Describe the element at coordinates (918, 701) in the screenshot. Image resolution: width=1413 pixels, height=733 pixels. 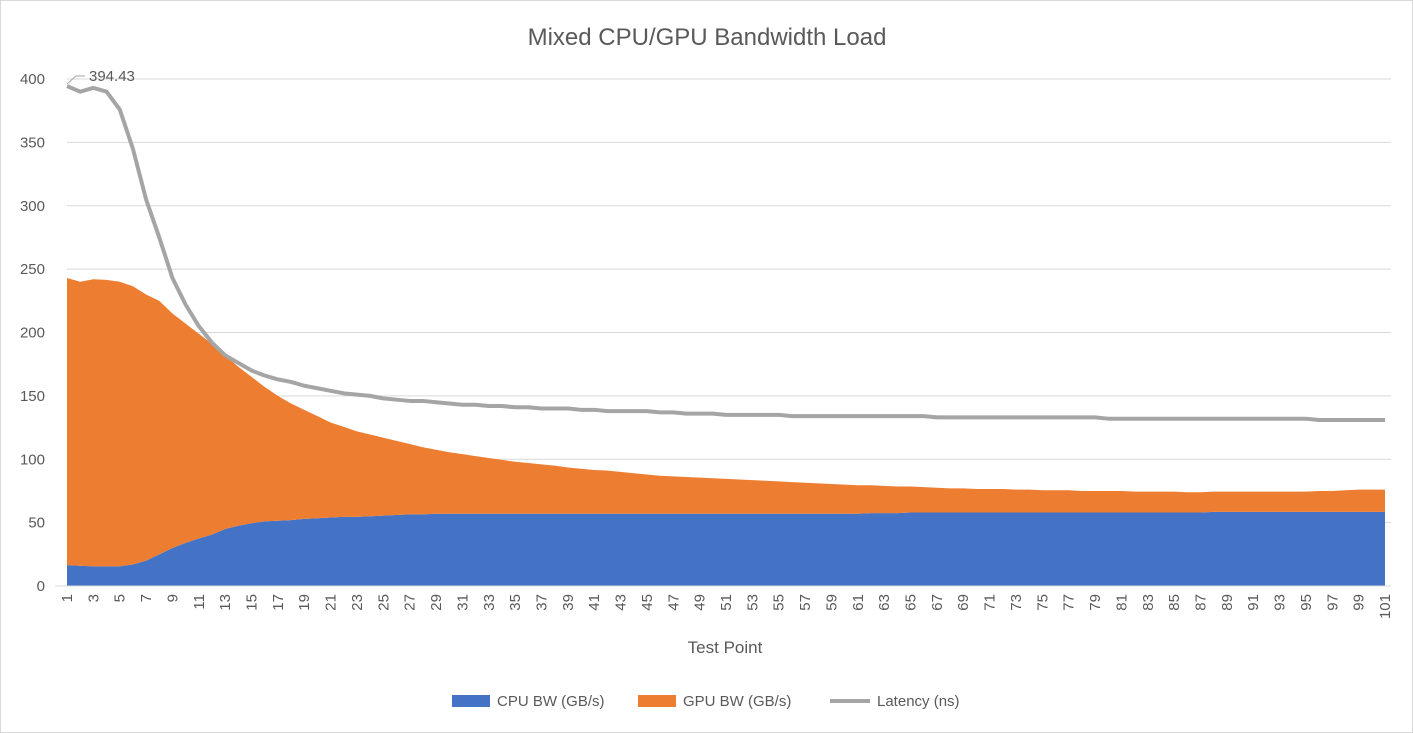
I see `legend-label: Latency (ns)` at that location.